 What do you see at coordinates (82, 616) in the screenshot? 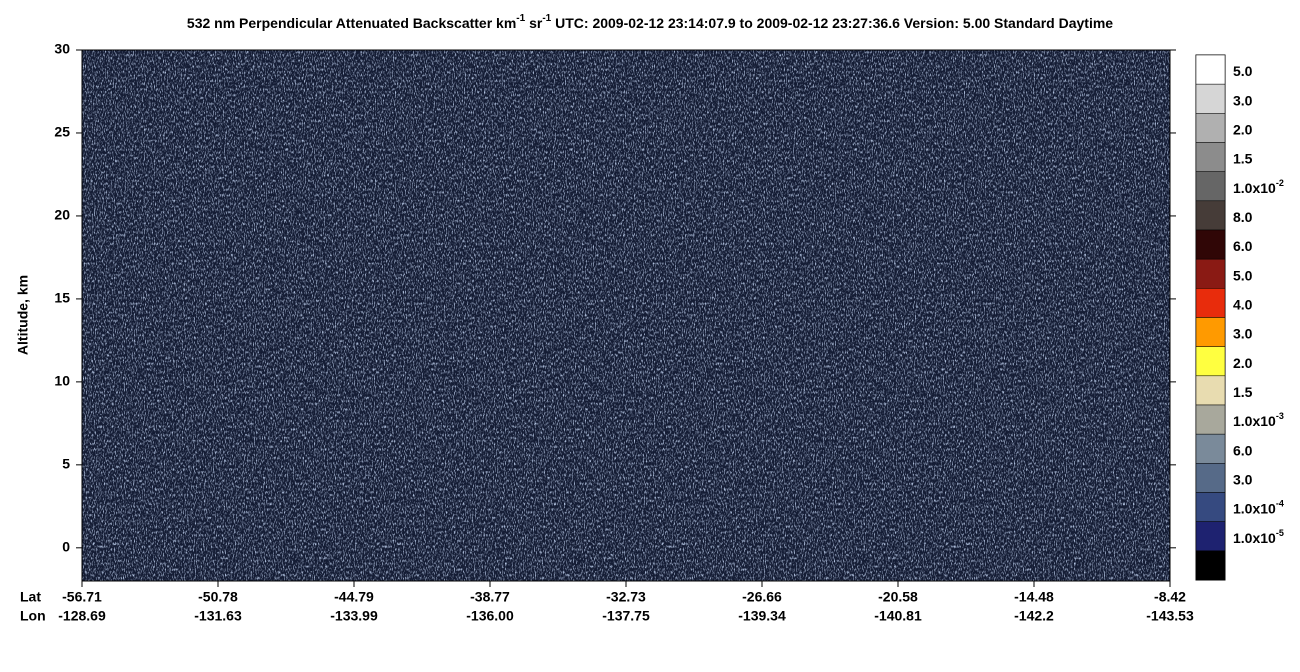
I see `x-tick-label: -128.69` at bounding box center [82, 616].